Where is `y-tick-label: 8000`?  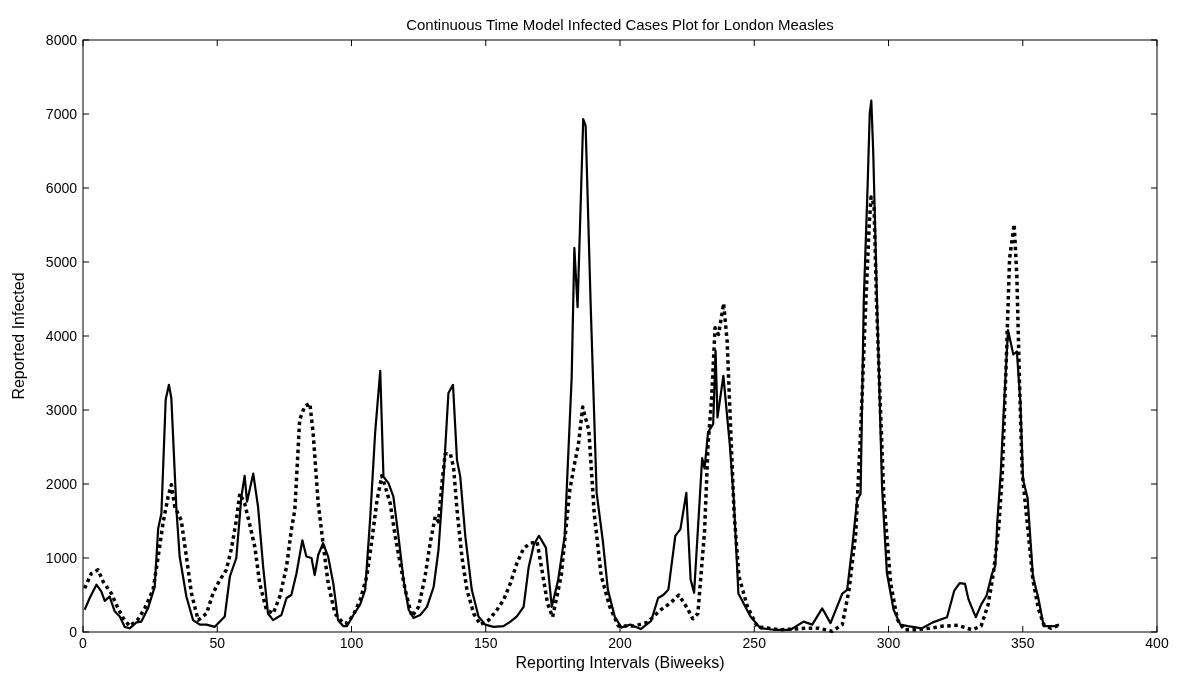
y-tick-label: 8000 is located at coordinates (61, 40).